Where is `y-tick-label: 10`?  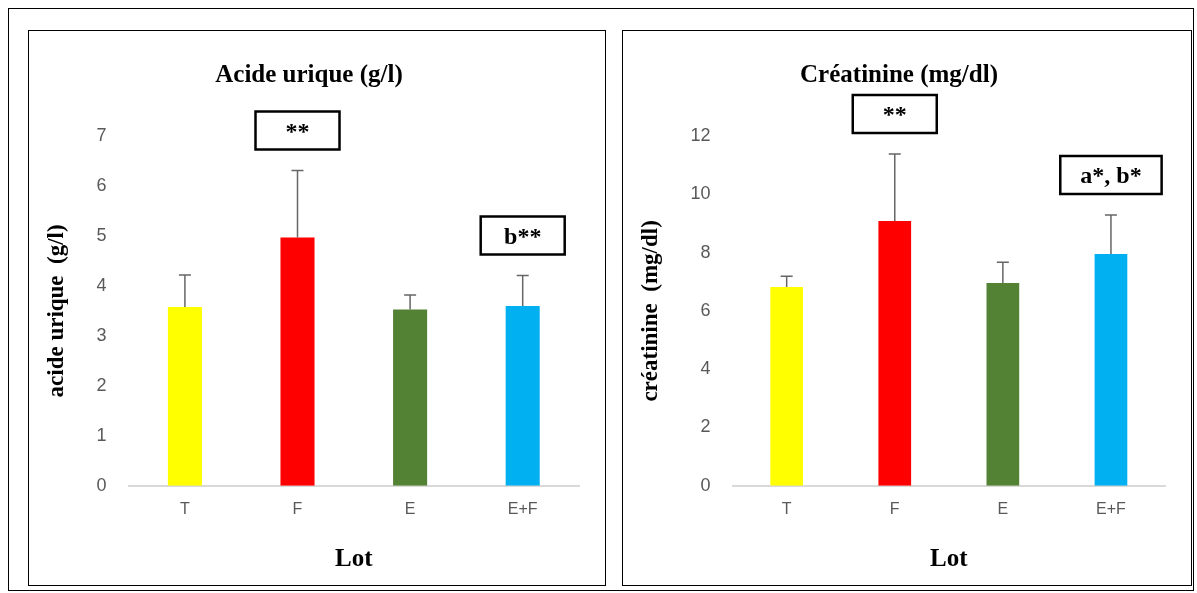
y-tick-label: 10 is located at coordinates (700, 193).